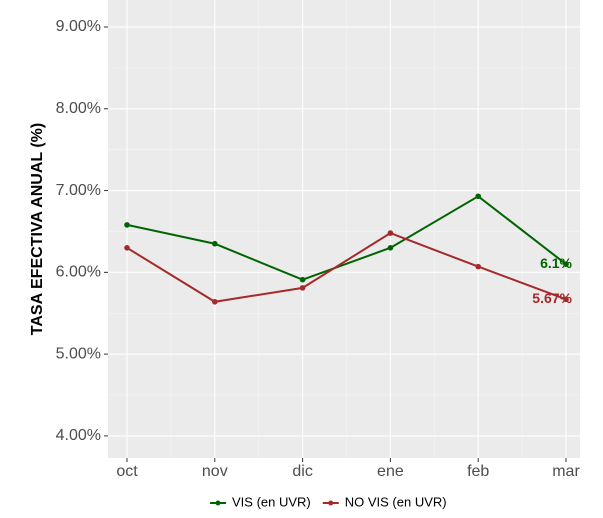 The height and width of the screenshot is (518, 603). I want to click on y-tick-label: 4.00%, so click(78, 435).